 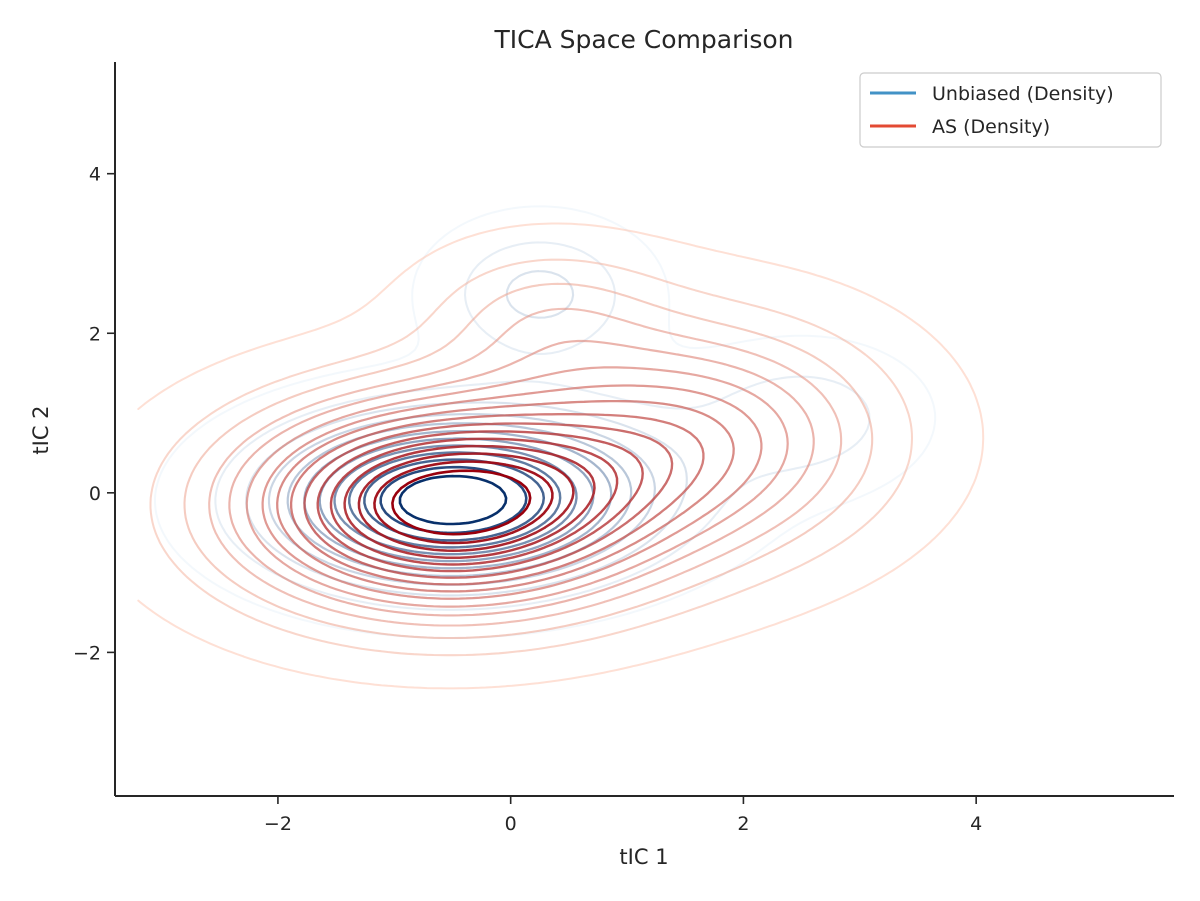 What do you see at coordinates (991, 127) in the screenshot?
I see `legend-label-as: AS (Density)` at bounding box center [991, 127].